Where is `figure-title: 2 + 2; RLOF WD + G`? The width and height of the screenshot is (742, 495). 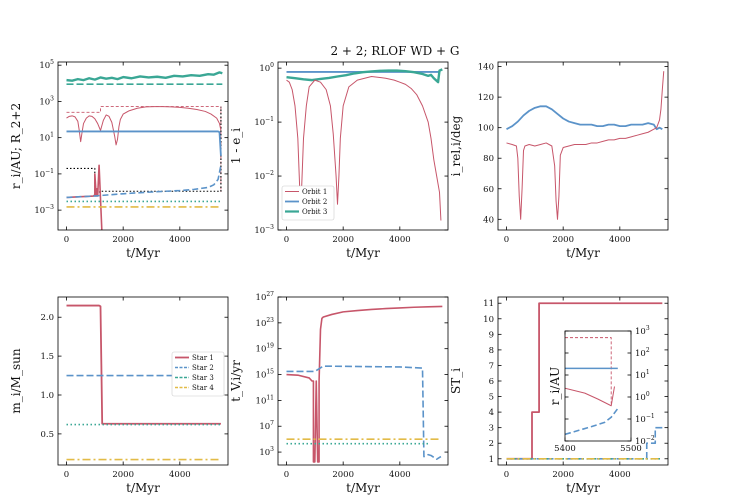 figure-title: 2 + 2; RLOF WD + G is located at coordinates (394, 51).